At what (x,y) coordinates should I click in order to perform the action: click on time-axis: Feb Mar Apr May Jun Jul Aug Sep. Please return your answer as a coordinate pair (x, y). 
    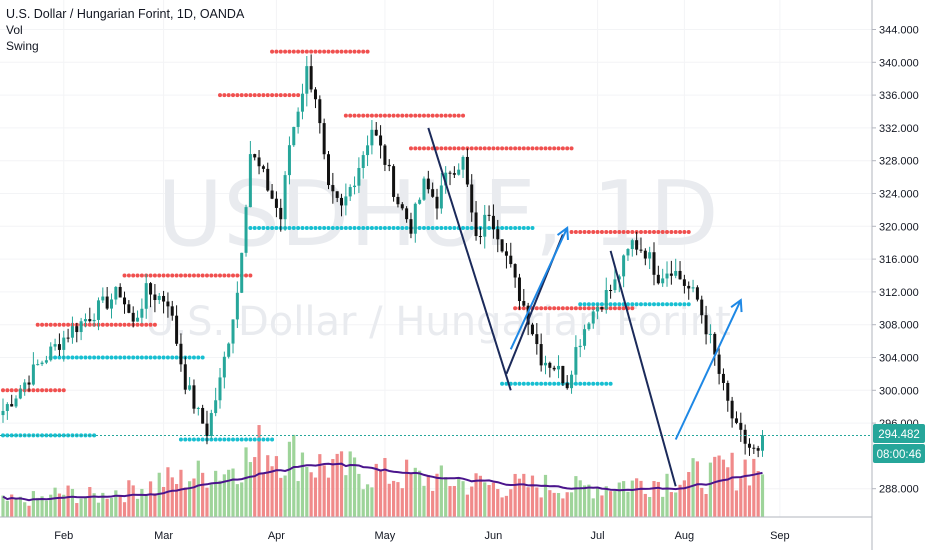
    Looking at the image, I should click on (436, 529).